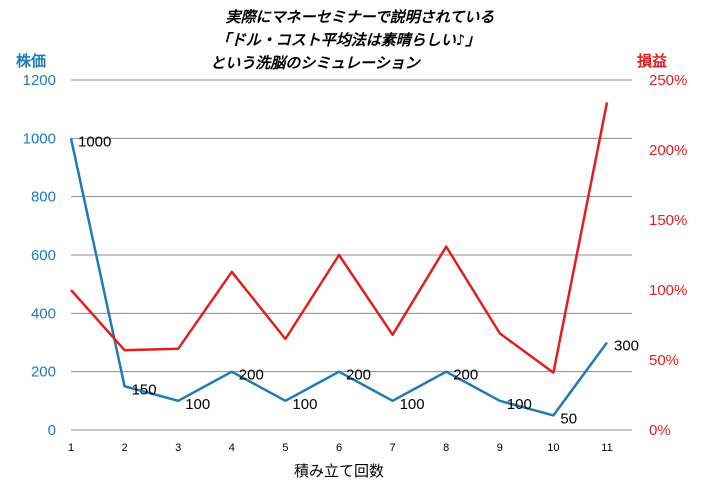  Describe the element at coordinates (232, 448) in the screenshot. I see `x-tick-label-3: 4` at that location.